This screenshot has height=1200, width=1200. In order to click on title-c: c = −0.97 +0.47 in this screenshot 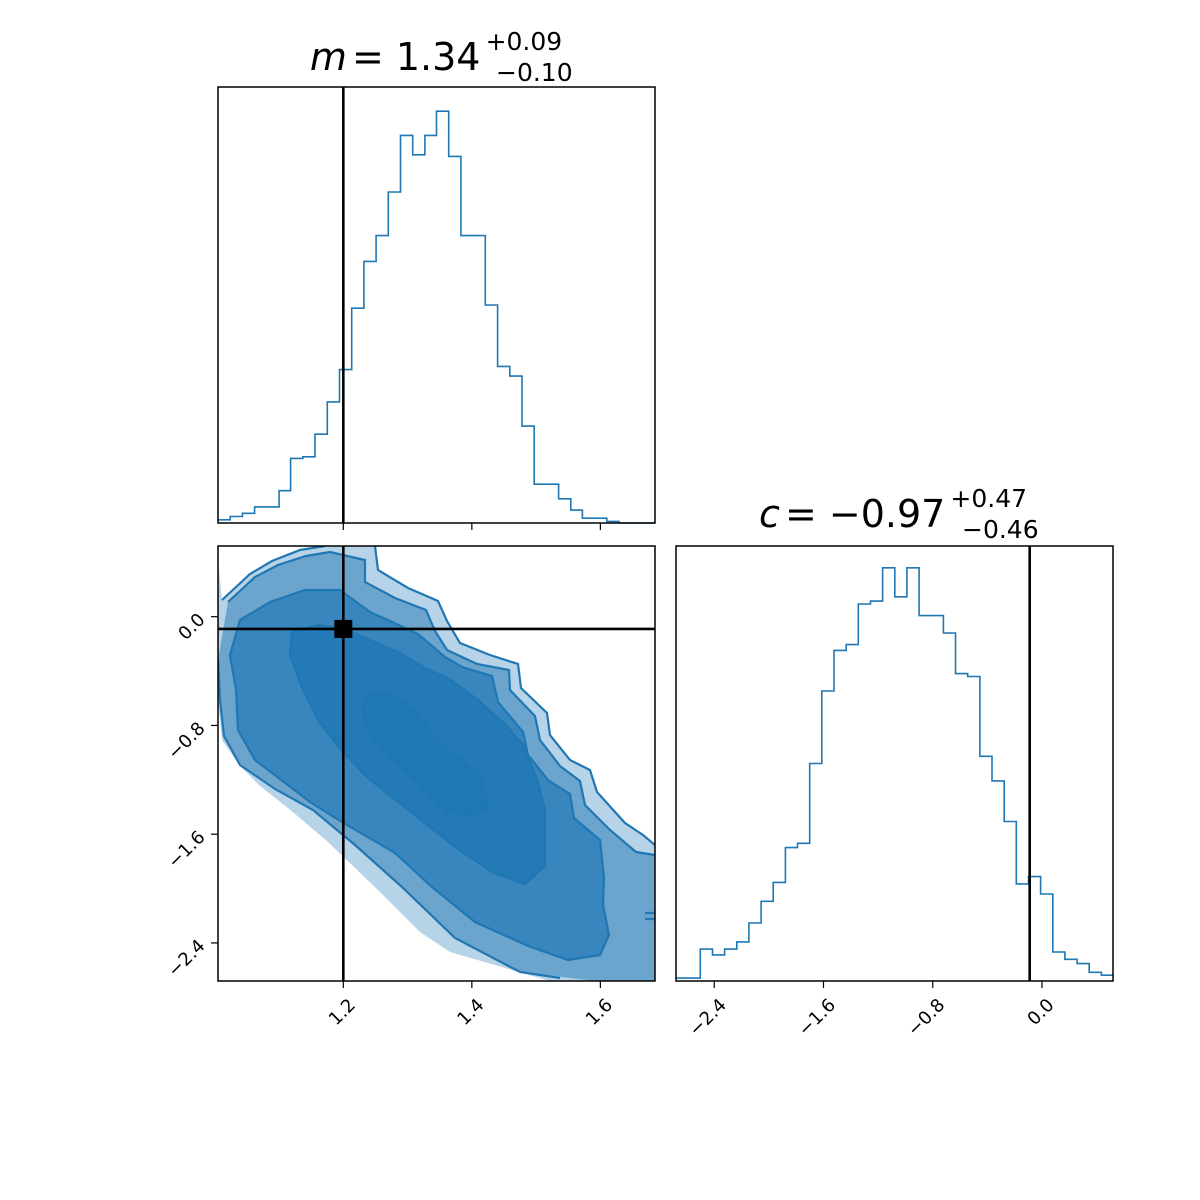, I will do `click(893, 510)`.